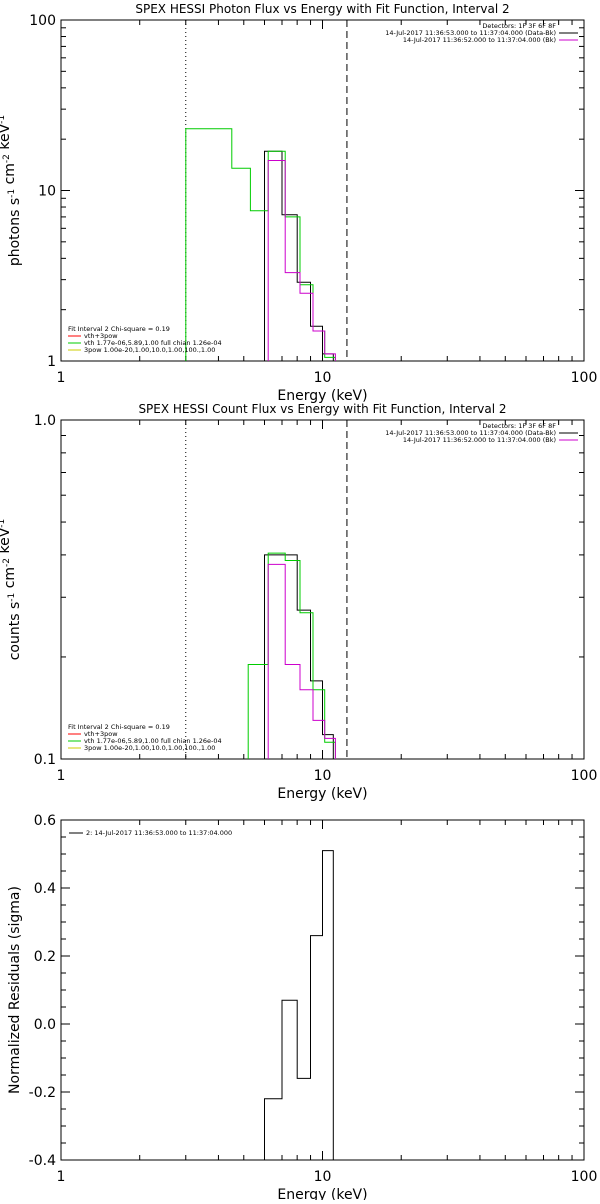 The height and width of the screenshot is (1204, 600). Describe the element at coordinates (322, 794) in the screenshot. I see `x-axis-label-1: Energy (keV)` at that location.